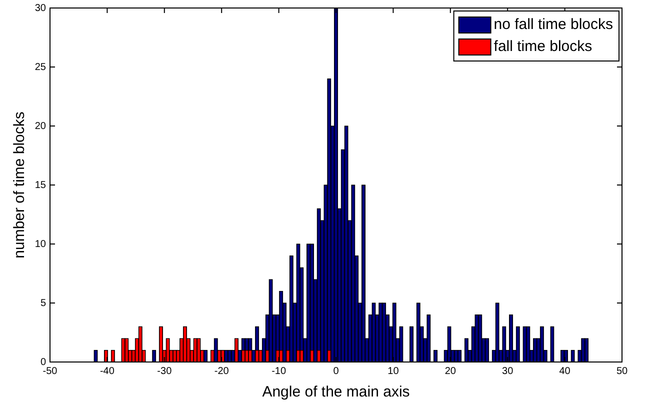  I want to click on y-tick-label: 10, so click(40, 244).